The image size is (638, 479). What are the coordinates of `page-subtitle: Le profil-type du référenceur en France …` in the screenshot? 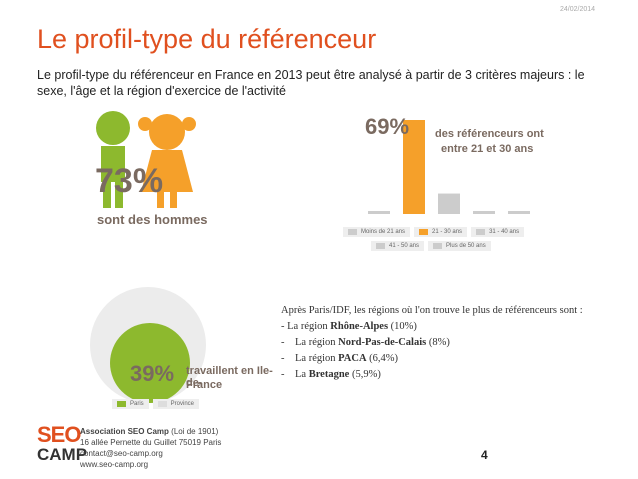 It's located at (311, 83).